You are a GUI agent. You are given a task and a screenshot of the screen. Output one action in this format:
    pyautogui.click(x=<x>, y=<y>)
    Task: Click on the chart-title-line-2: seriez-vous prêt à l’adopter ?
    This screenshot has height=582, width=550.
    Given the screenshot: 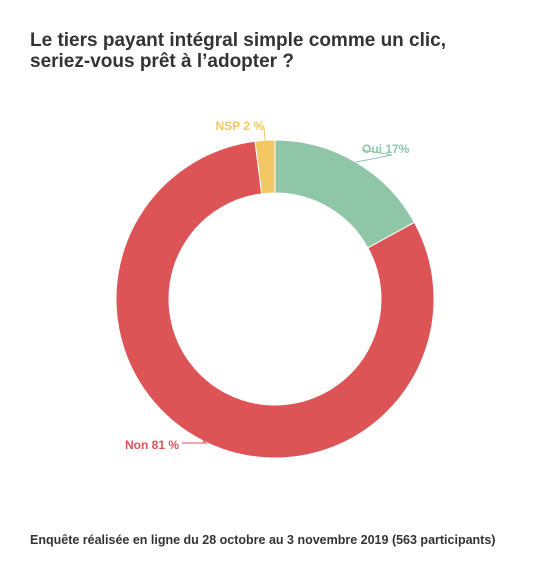 What is the action you would take?
    pyautogui.click(x=162, y=61)
    